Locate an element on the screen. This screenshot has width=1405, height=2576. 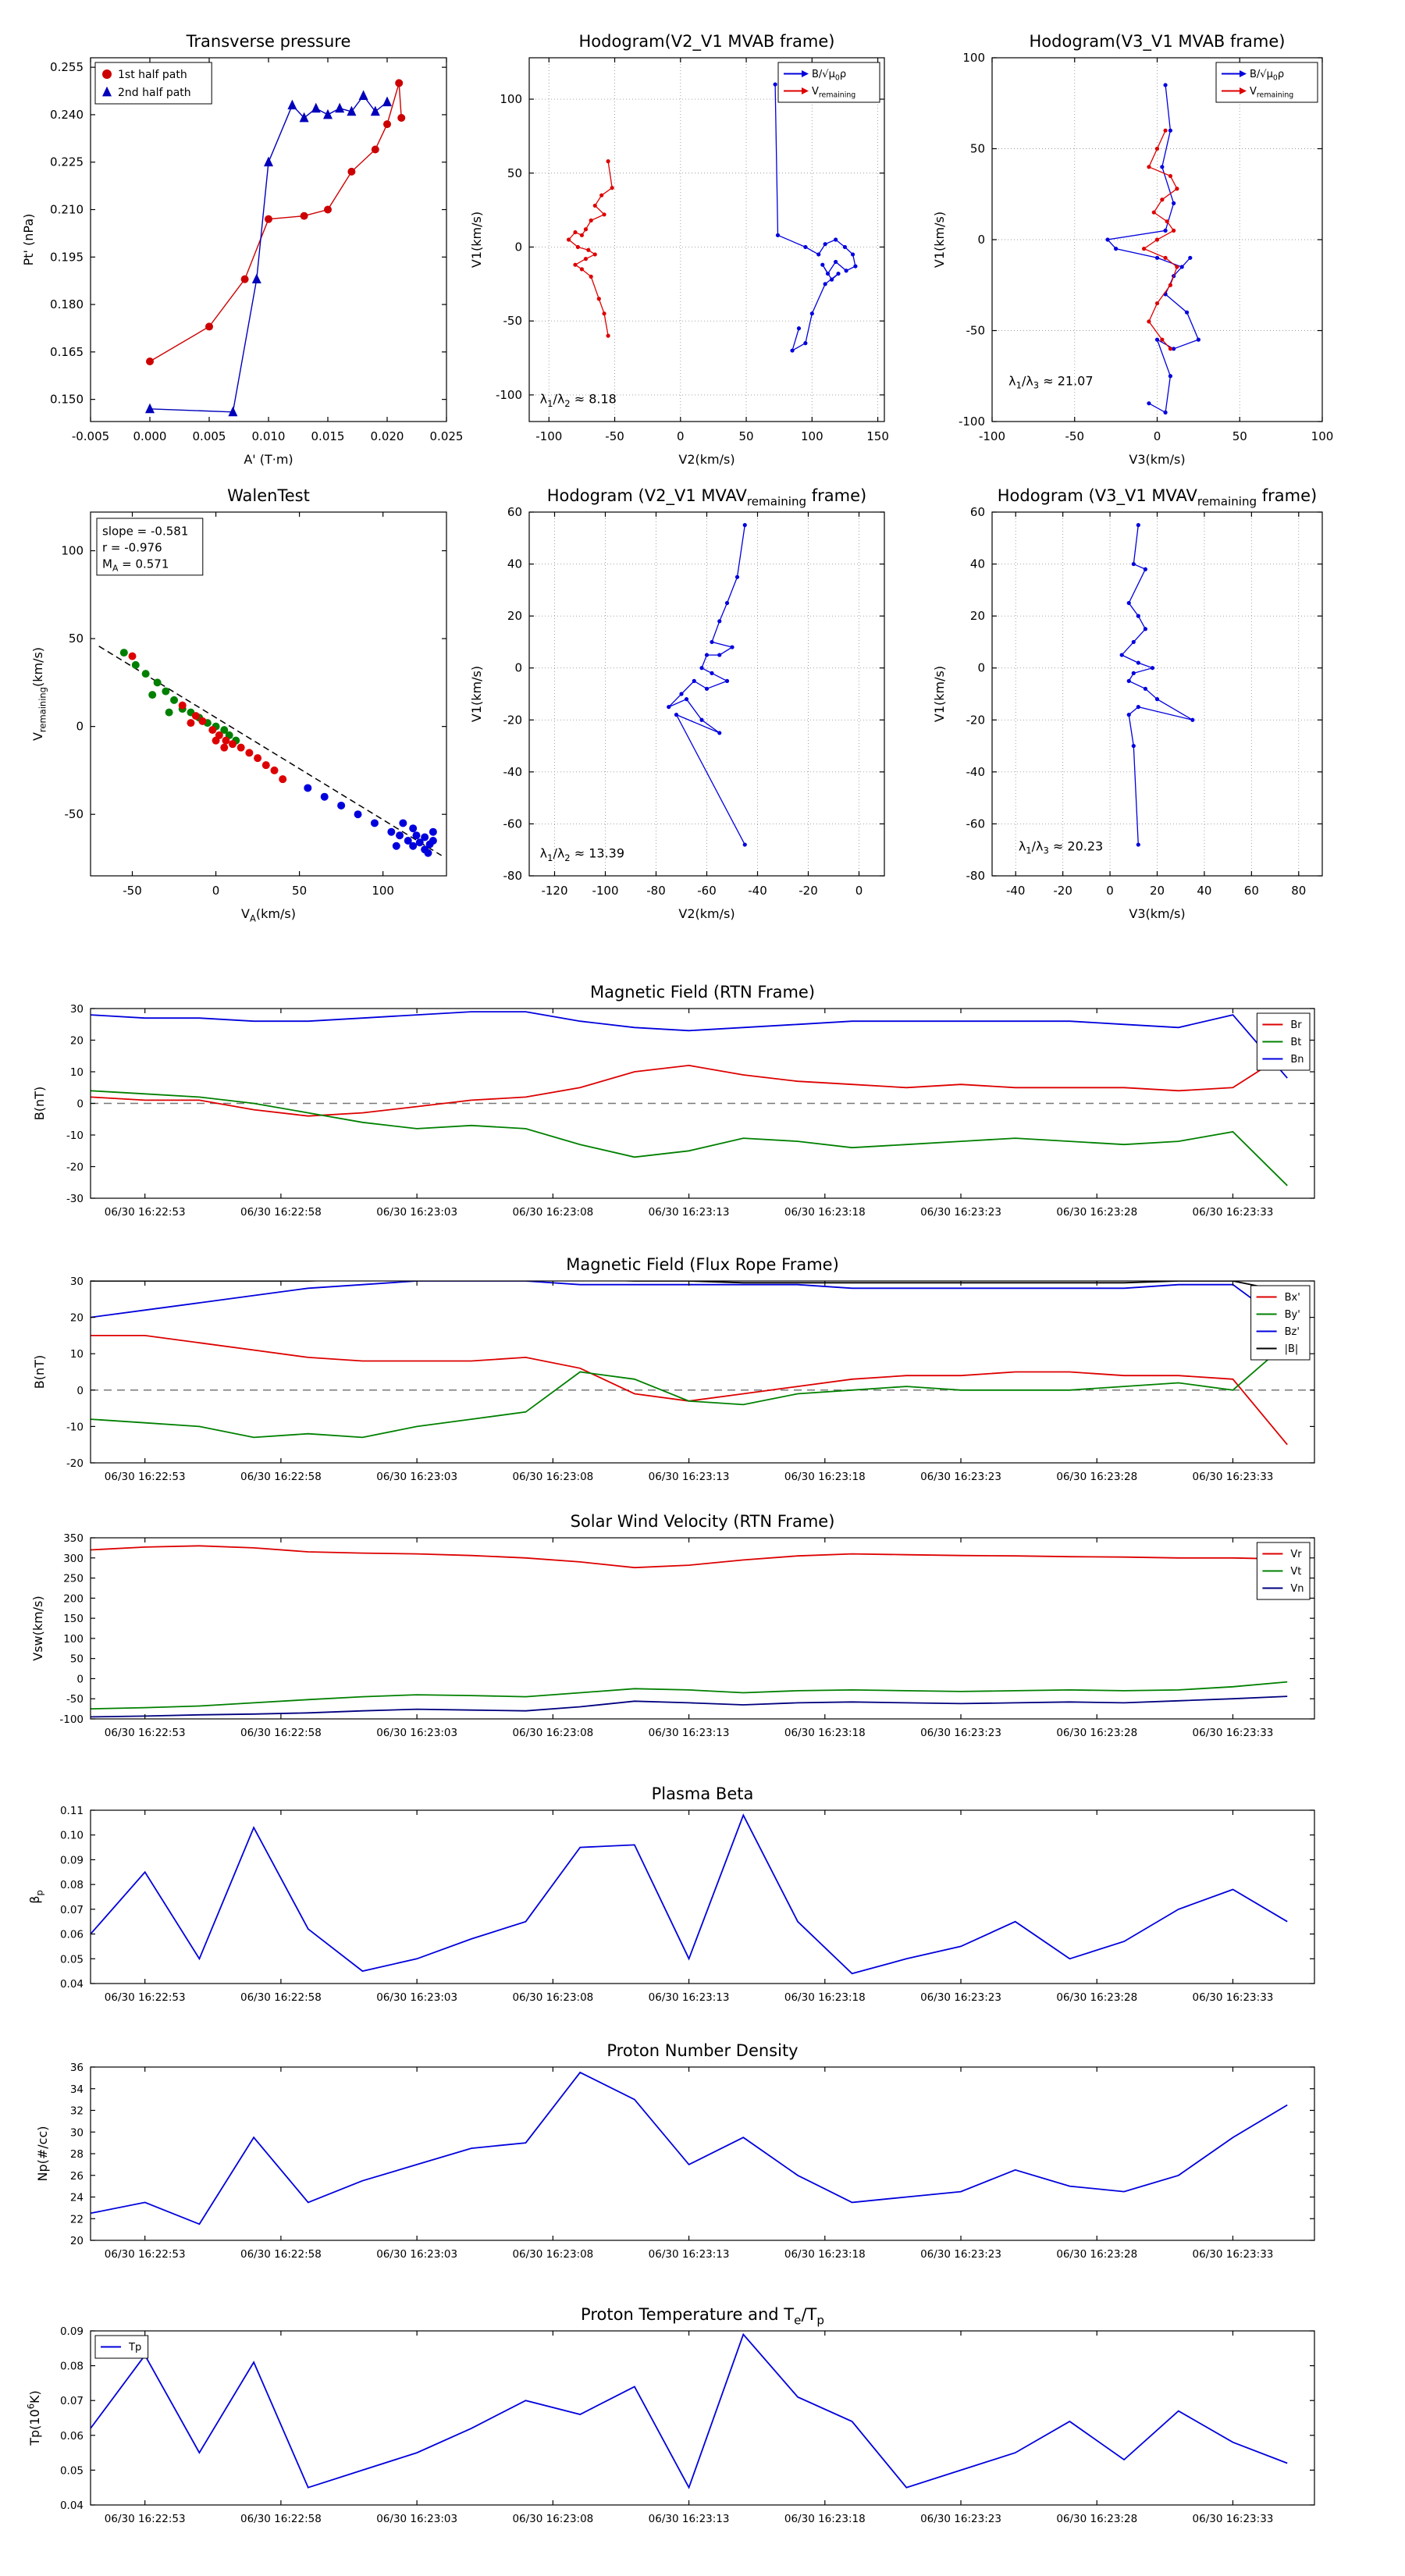
chart-title: Proton Number Density is located at coordinates (702, 2050).